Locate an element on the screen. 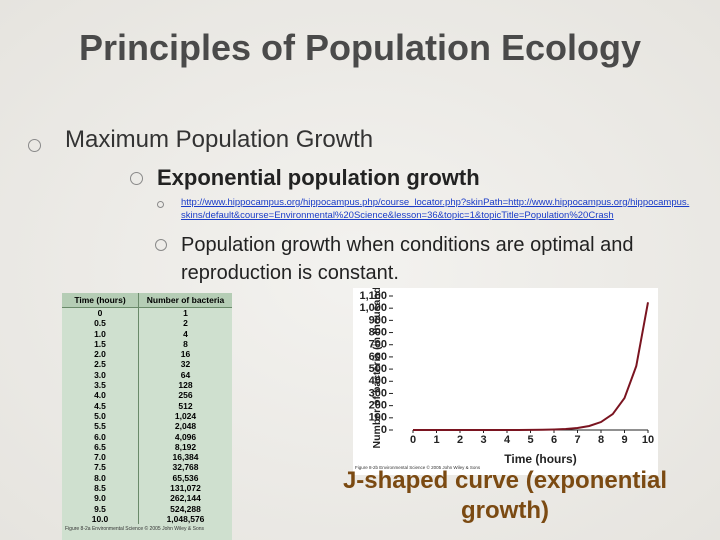  table-row: 9.0 262,144 is located at coordinates (147, 498).